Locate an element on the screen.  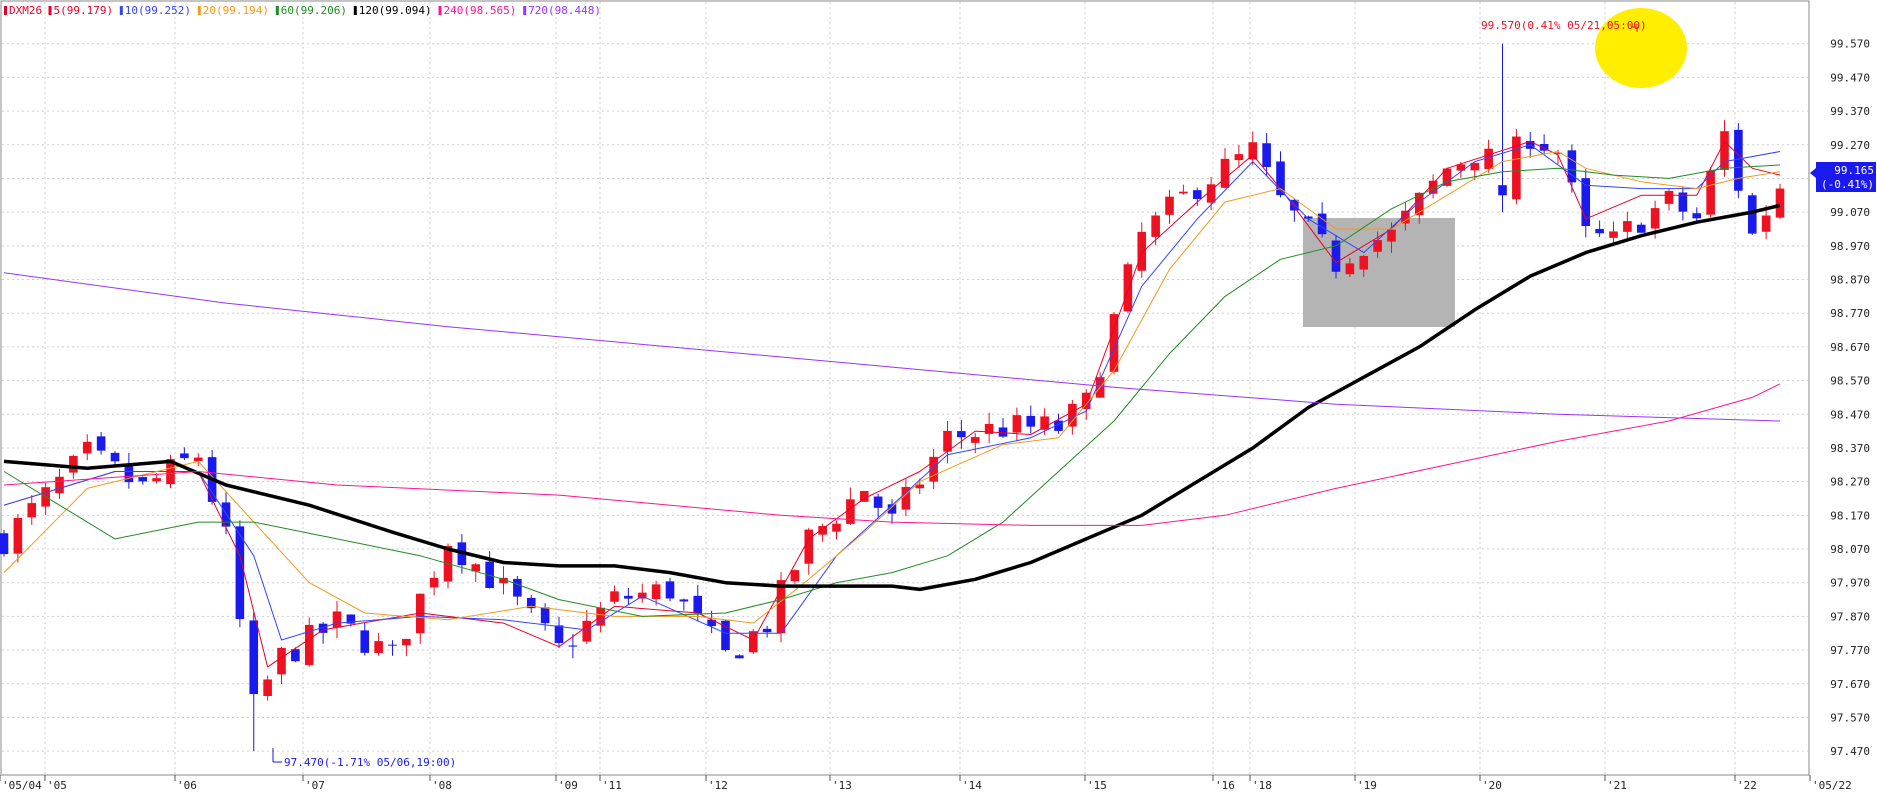
y-tick-label: 97.470 is located at coordinates (1850, 751).